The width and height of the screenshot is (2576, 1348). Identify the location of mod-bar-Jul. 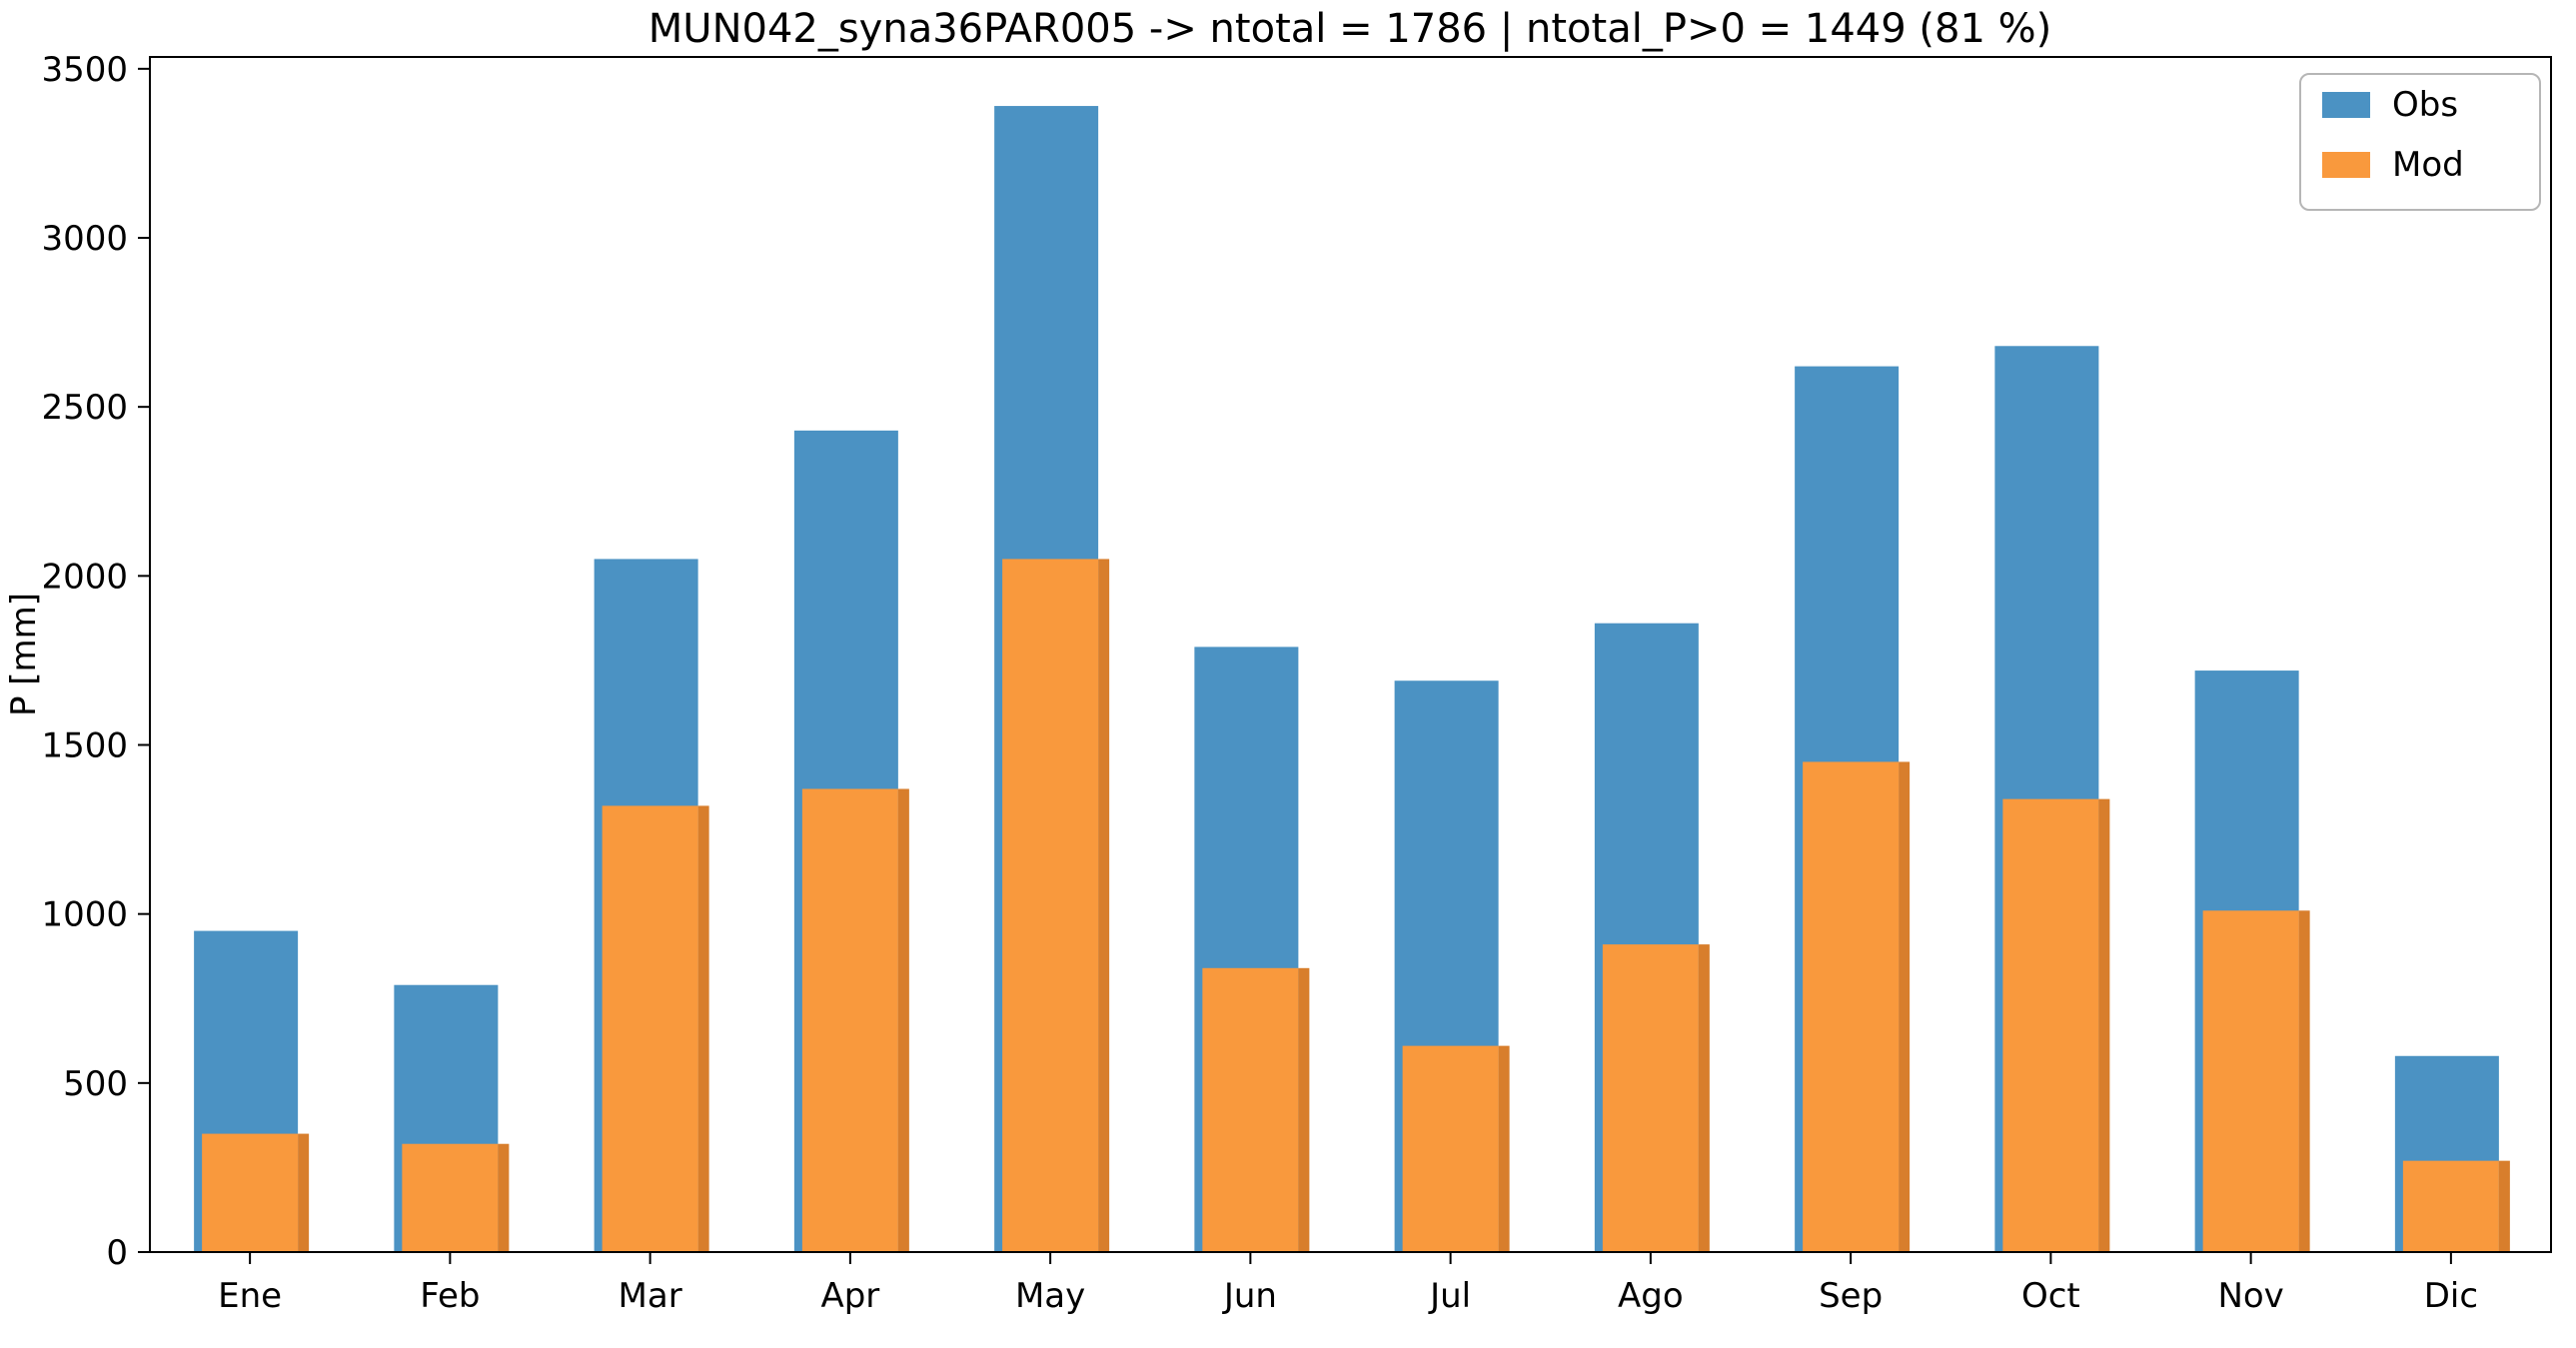
(1450, 1149).